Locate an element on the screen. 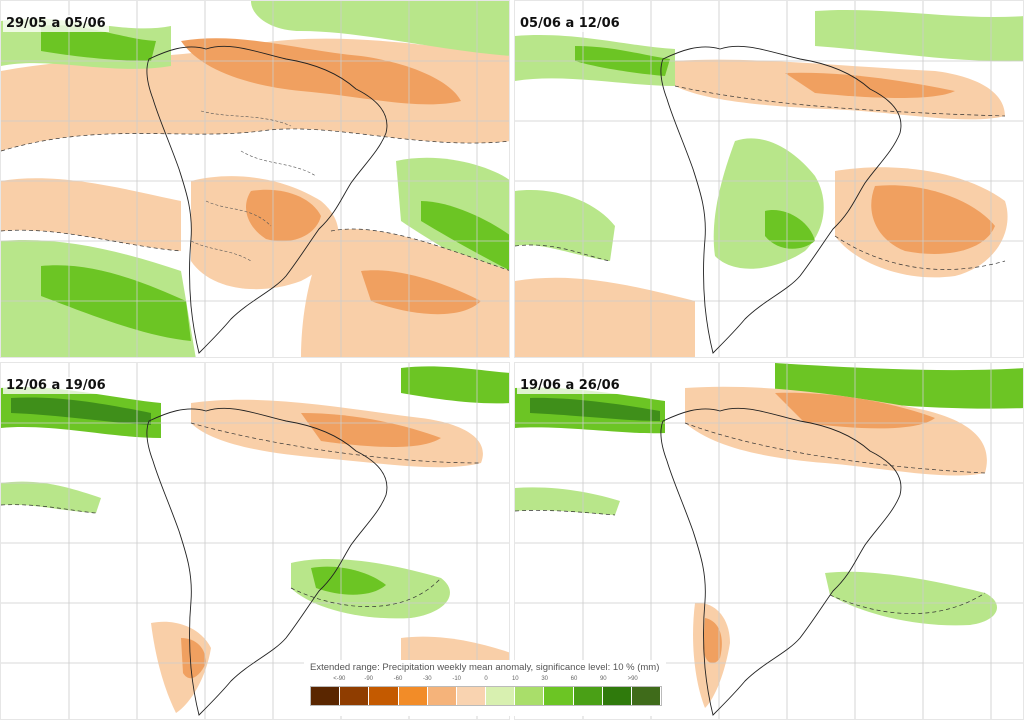 The height and width of the screenshot is (720, 1024). legend-tick: 30 is located at coordinates (545, 679).